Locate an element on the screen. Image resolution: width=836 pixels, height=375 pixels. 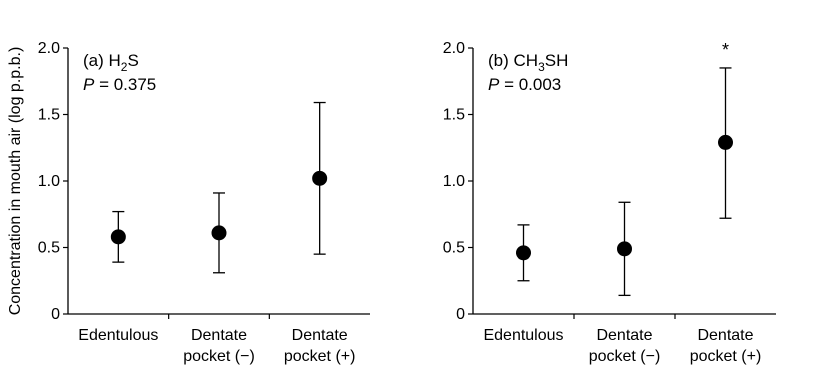
significance-marker: * is located at coordinates (725, 50).